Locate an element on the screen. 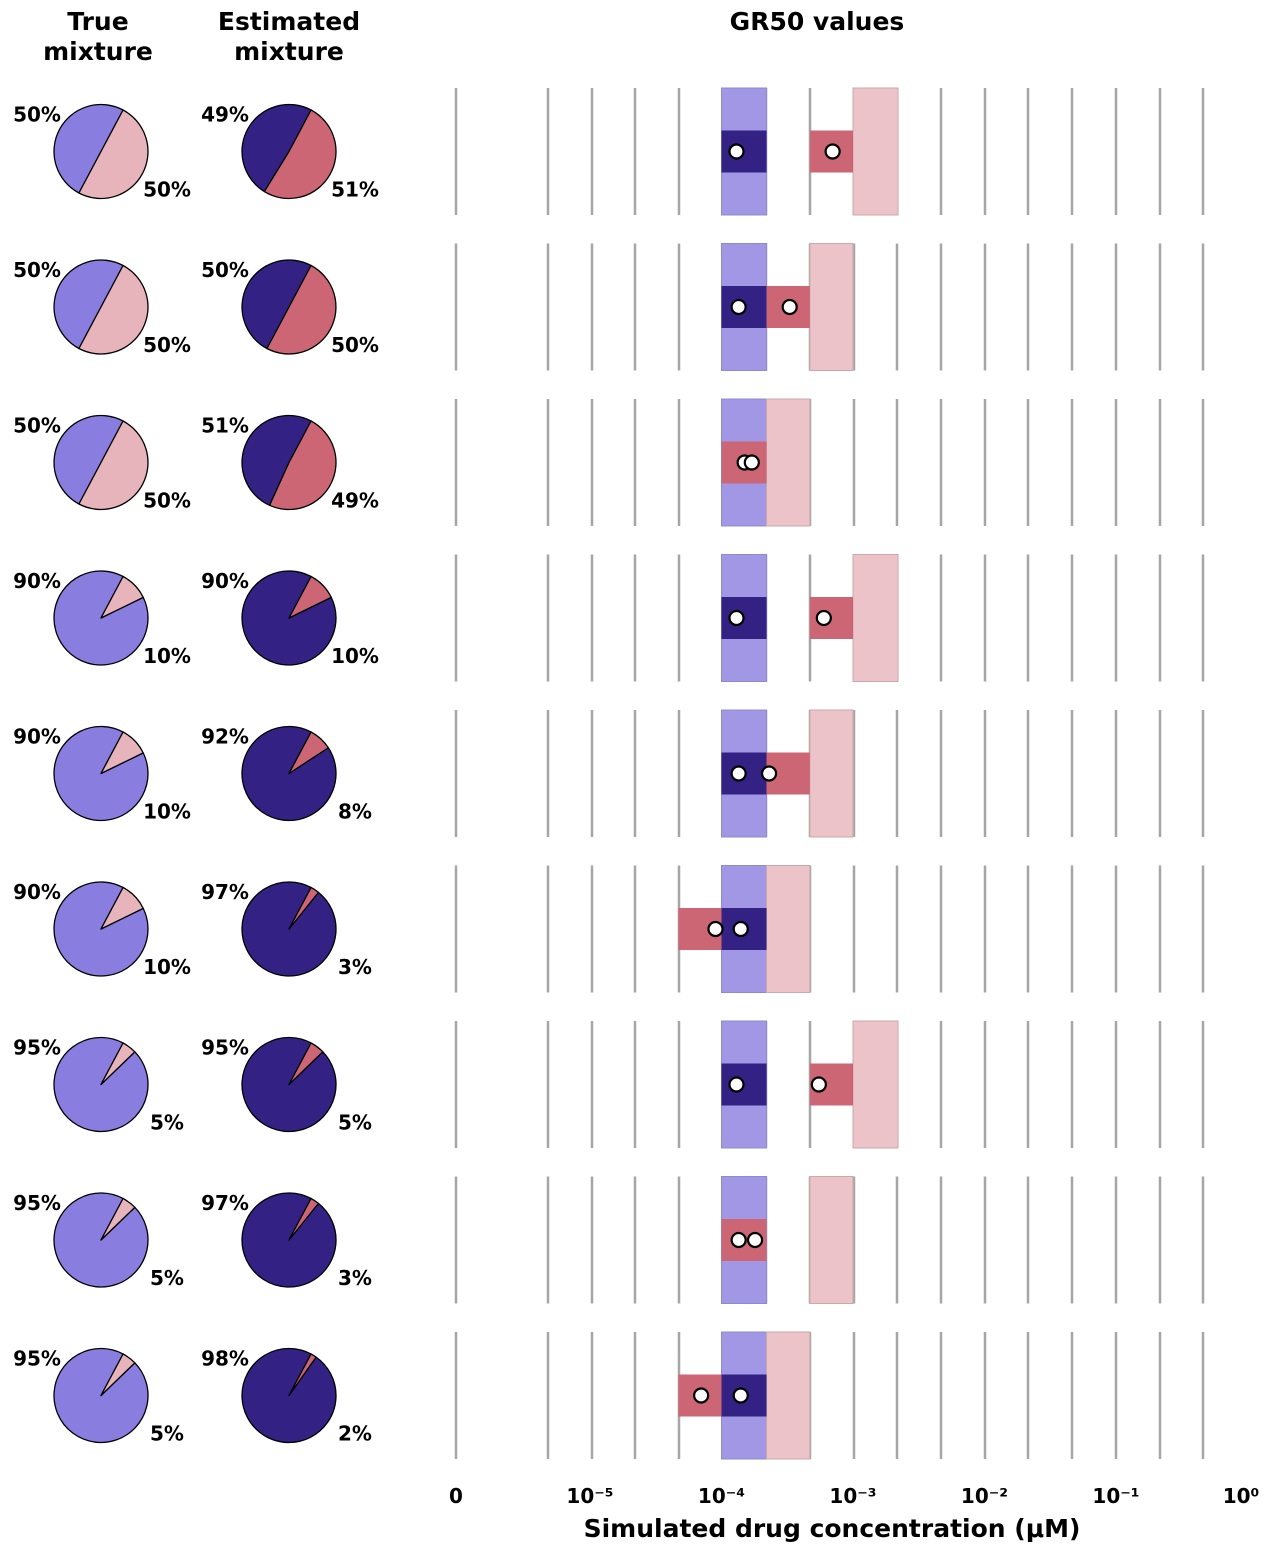  estimated-pie-label-major: 98% is located at coordinates (225, 1359).